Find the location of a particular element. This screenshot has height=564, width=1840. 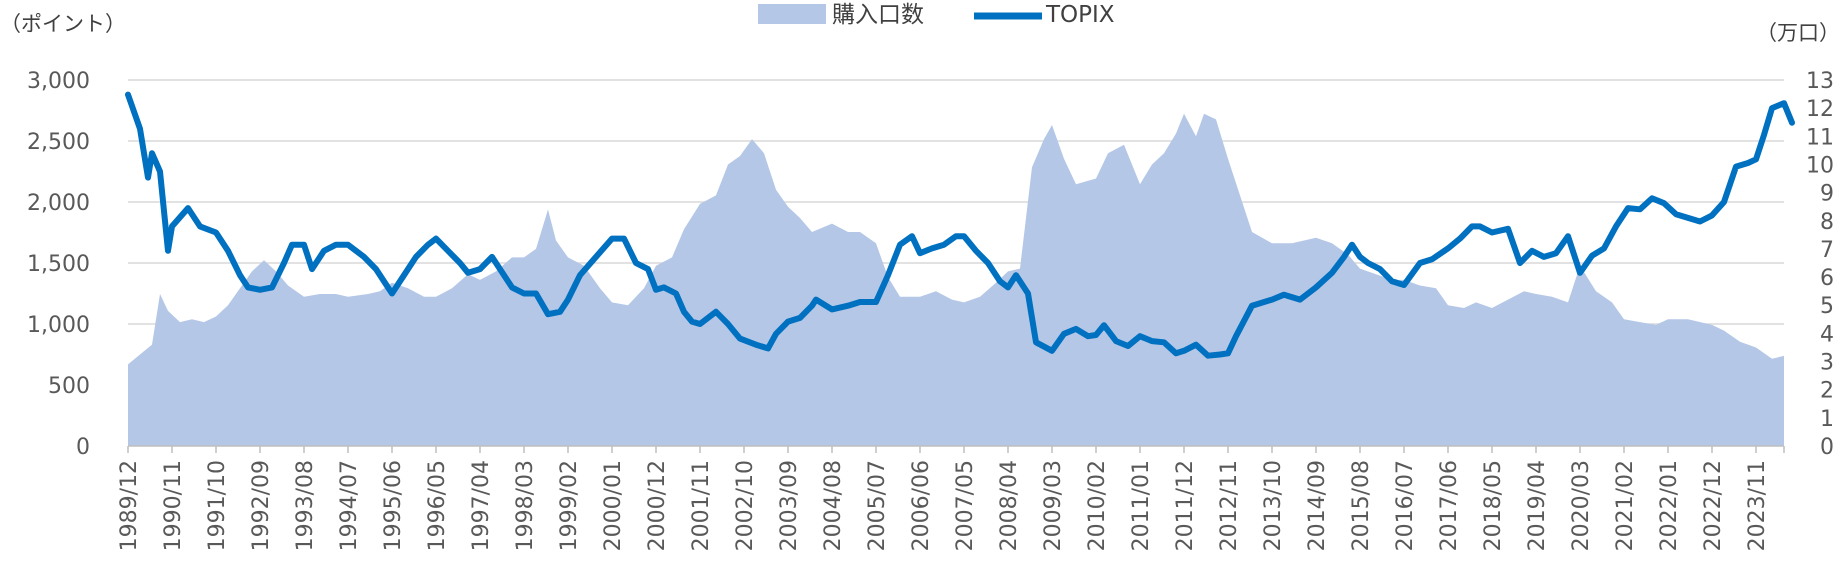

right-tick-label: 11 is located at coordinates (1820, 137).